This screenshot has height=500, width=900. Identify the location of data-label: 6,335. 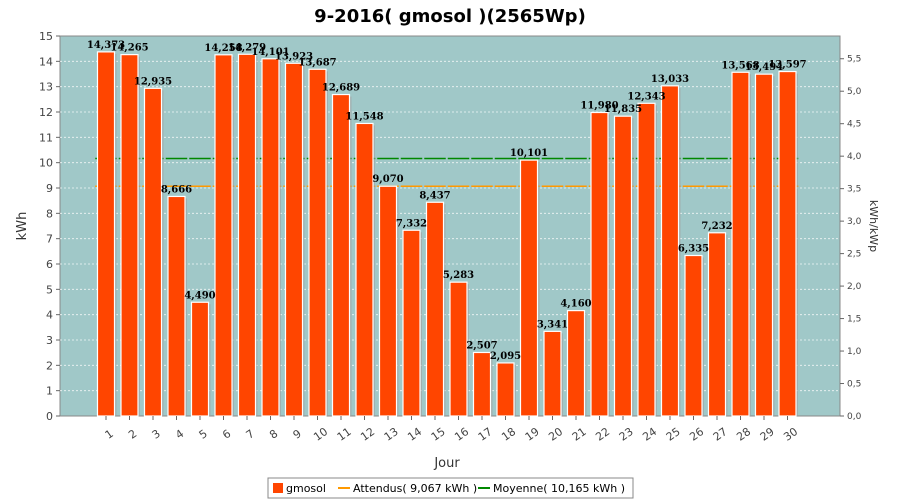
(693, 249).